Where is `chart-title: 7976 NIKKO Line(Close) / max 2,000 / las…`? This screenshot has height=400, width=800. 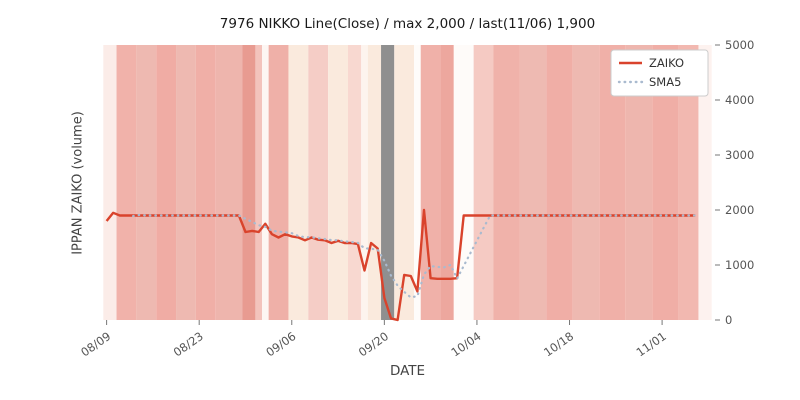 chart-title: 7976 NIKKO Line(Close) / max 2,000 / las… is located at coordinates (407, 24).